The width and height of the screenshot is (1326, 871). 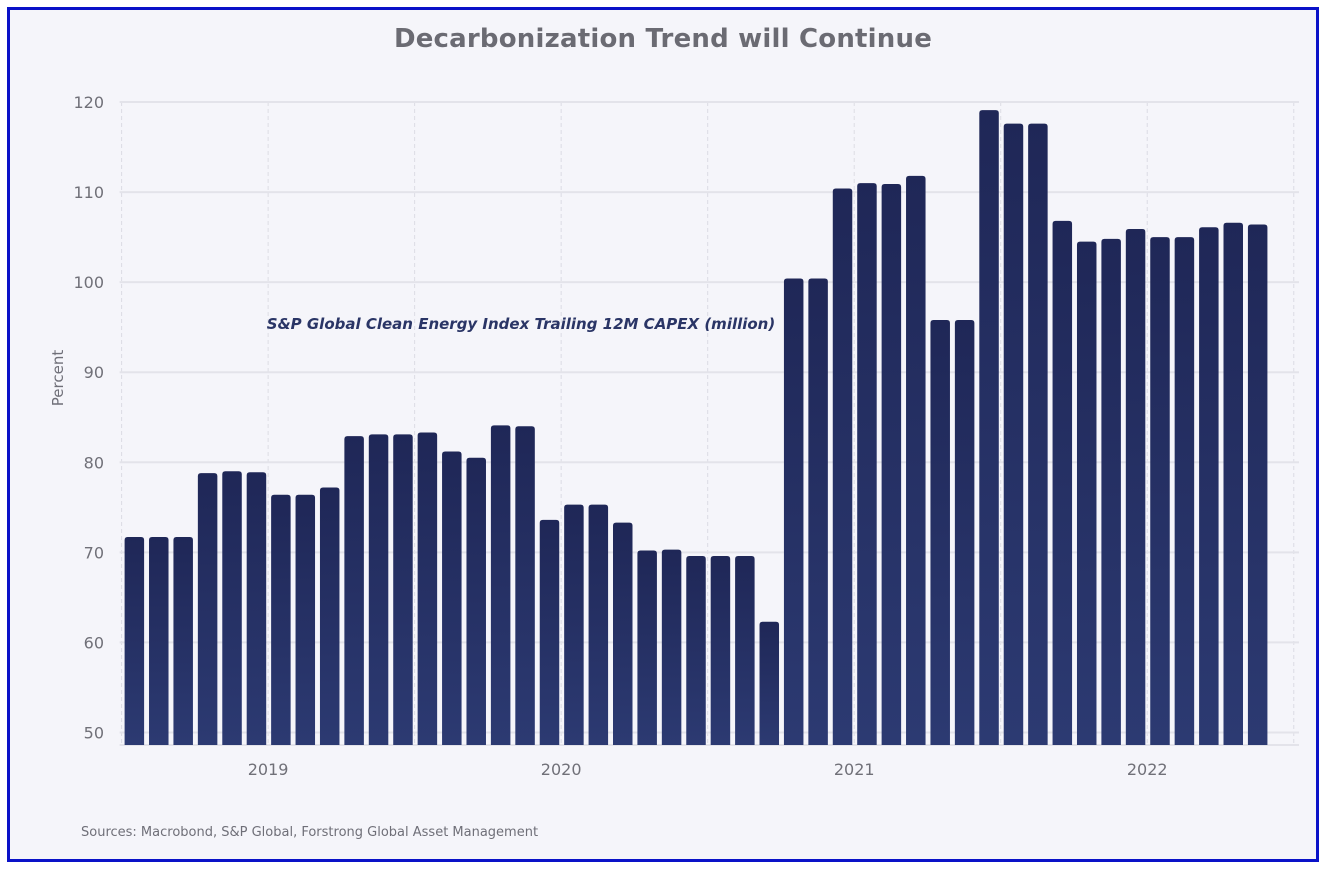 What do you see at coordinates (268, 769) in the screenshot?
I see `x-tick-label: 2019` at bounding box center [268, 769].